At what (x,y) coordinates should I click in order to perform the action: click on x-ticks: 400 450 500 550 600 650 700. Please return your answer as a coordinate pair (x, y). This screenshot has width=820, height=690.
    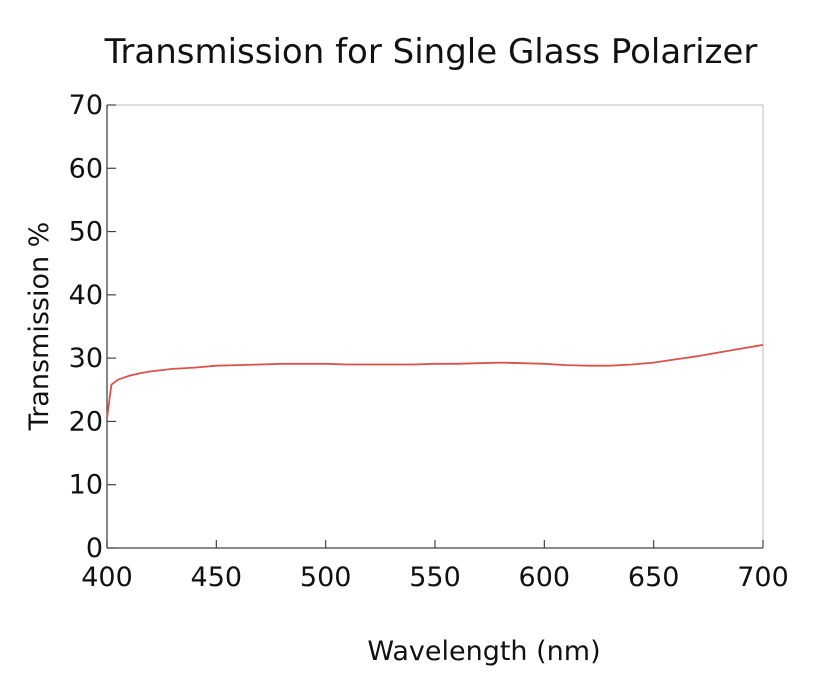
    Looking at the image, I should click on (435, 566).